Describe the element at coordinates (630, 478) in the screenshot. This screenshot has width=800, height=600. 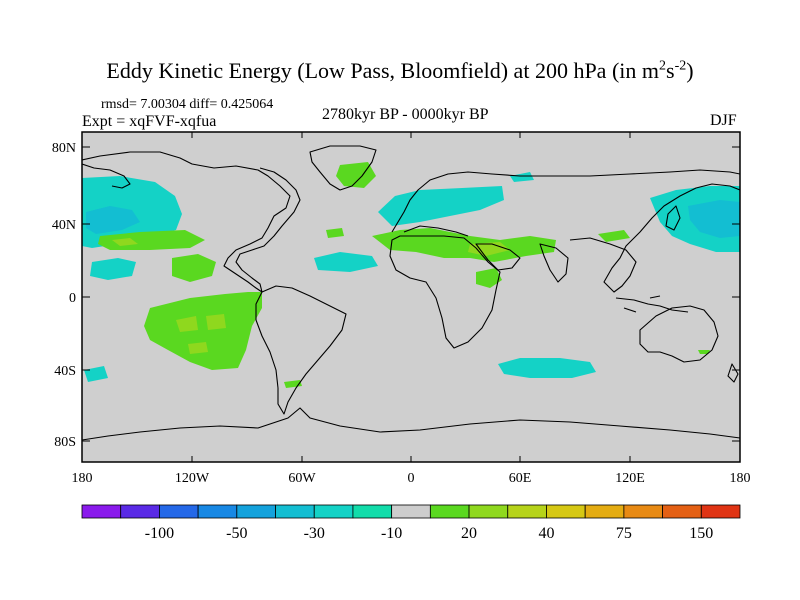
I see `lon-label: 120E` at that location.